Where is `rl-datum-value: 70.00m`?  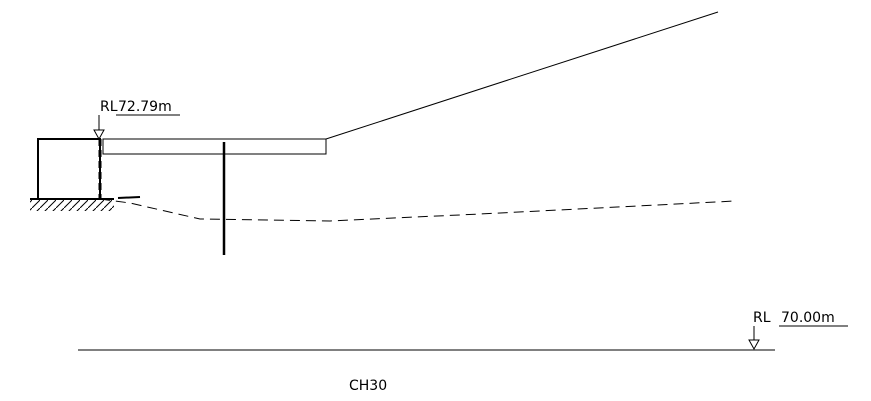 rl-datum-value: 70.00m is located at coordinates (808, 318).